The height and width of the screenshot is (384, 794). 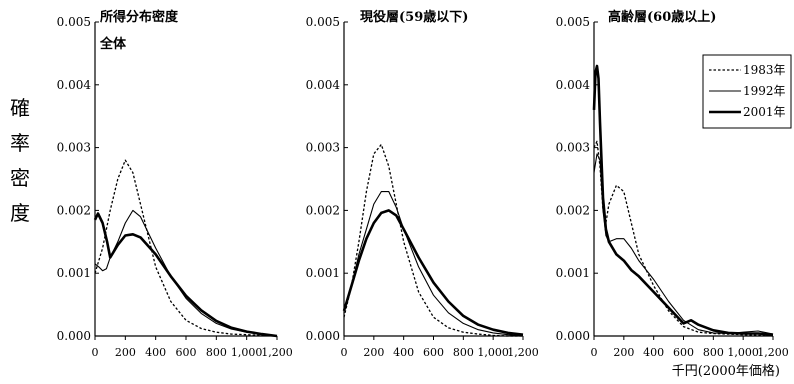 I want to click on y-axis-label-char: 率, so click(x=20, y=143).